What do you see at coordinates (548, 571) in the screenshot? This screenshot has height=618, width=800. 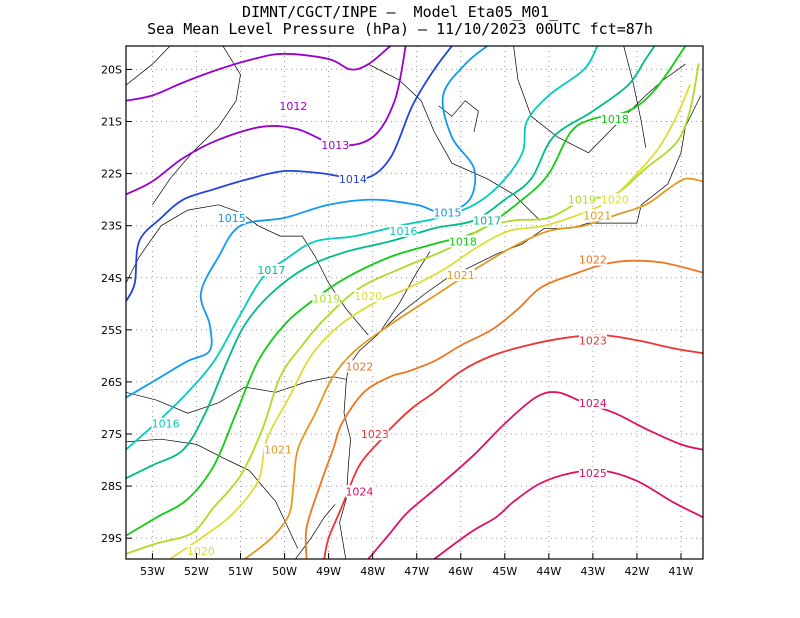 I see `x-tick-label: 44W` at bounding box center [548, 571].